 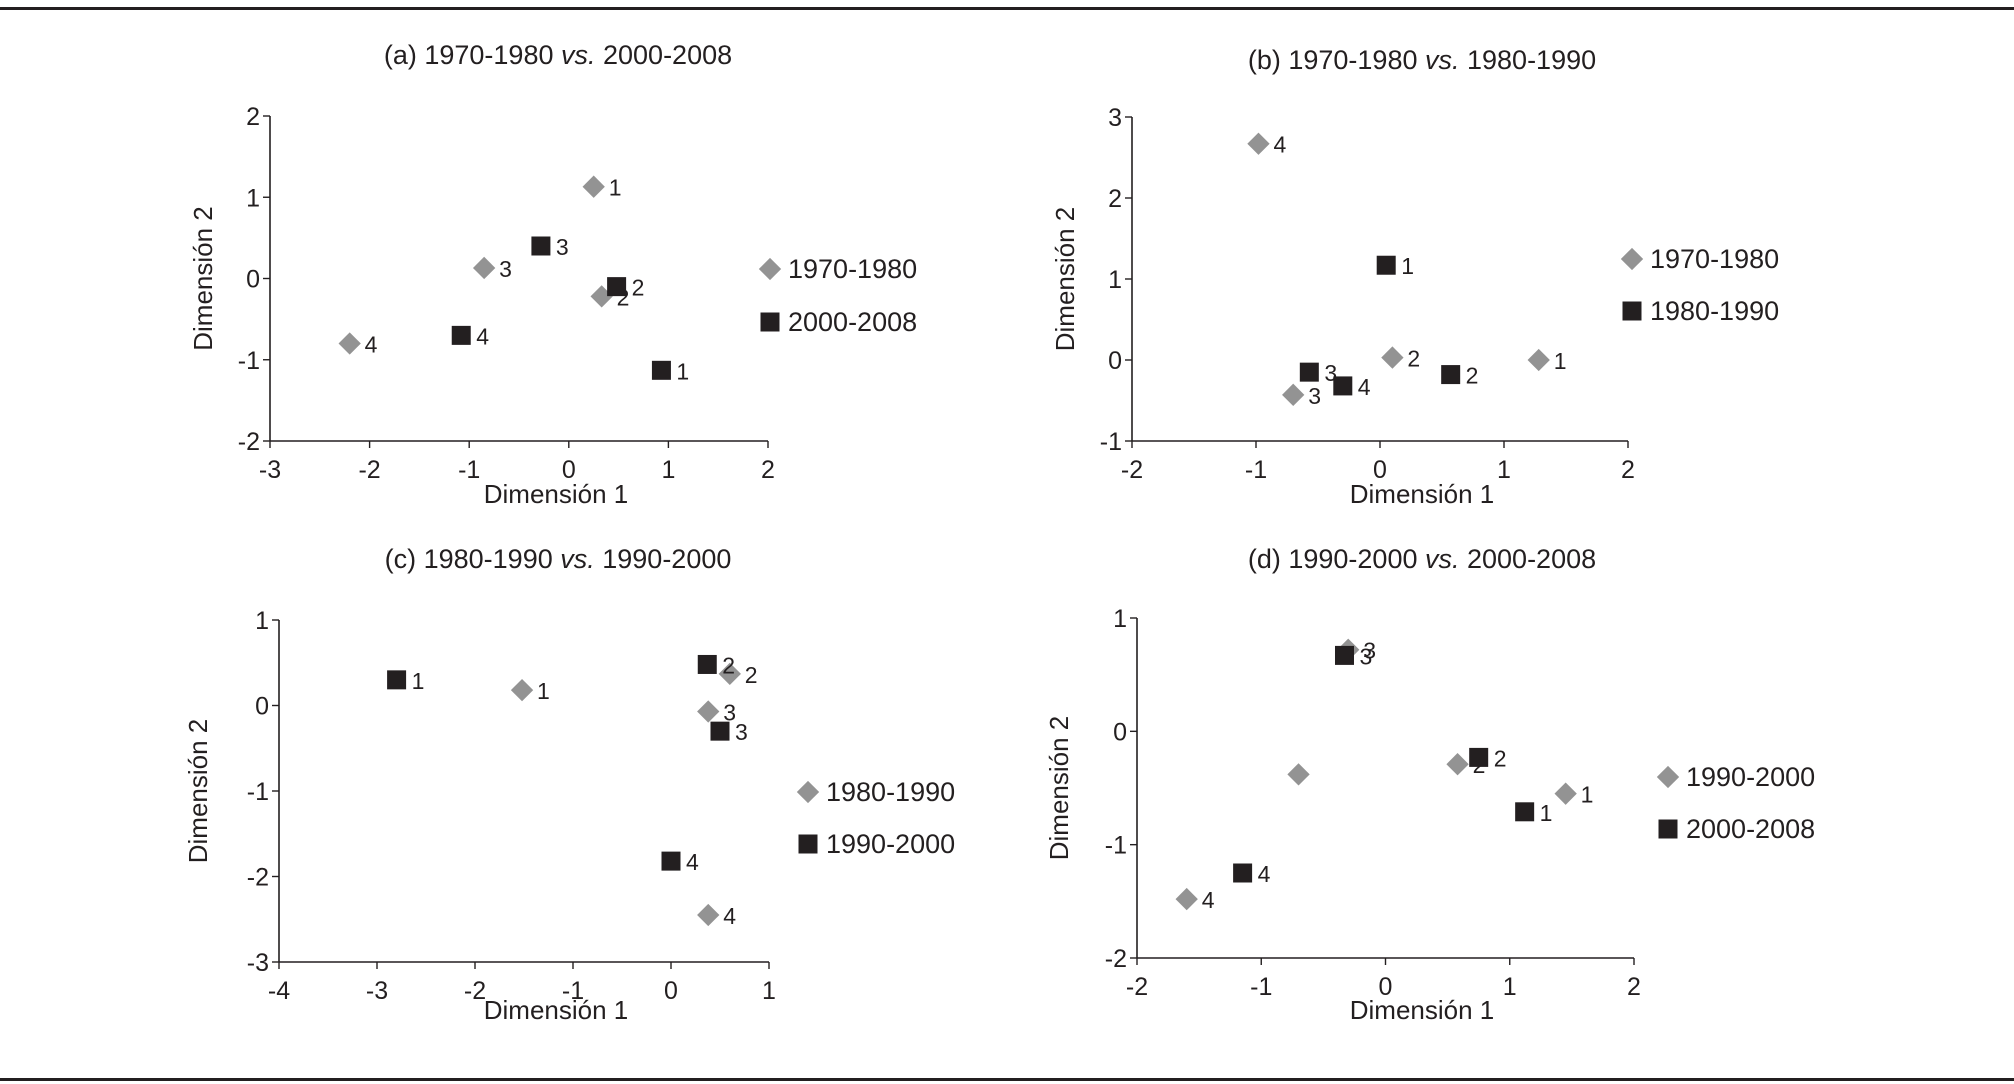 I want to click on panel-title: (d) 1990-2000 vs. 2000-2008, so click(x=1422, y=559).